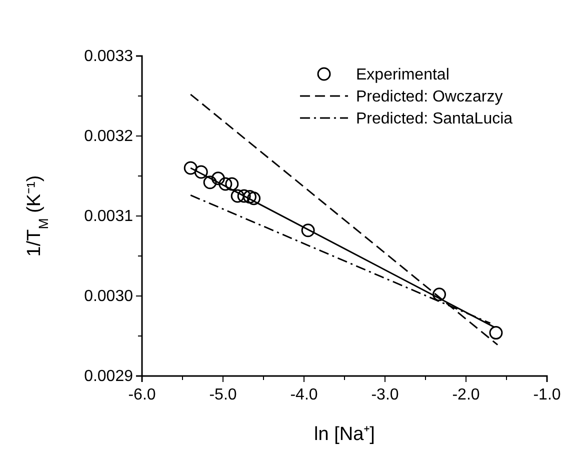  What do you see at coordinates (109, 137) in the screenshot?
I see `y-tick-label: 0.0032` at bounding box center [109, 137].